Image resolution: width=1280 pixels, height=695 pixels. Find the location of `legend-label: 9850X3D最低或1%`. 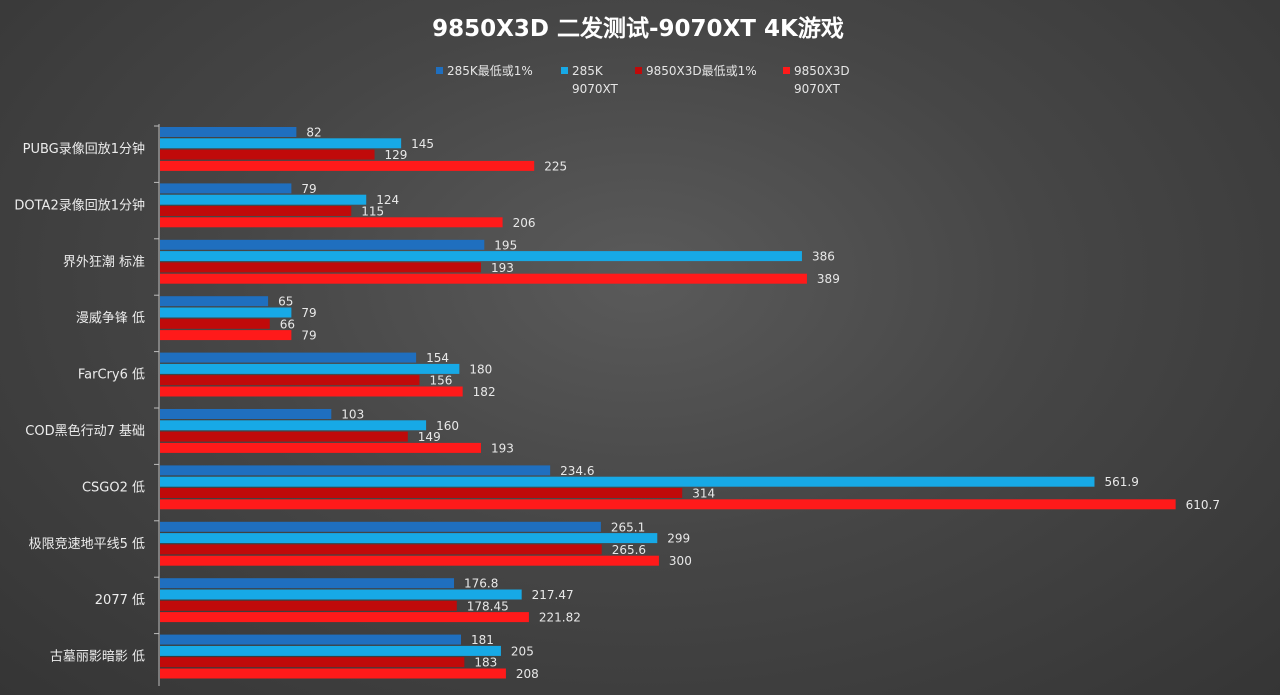

legend-label: 9850X3D最低或1% is located at coordinates (701, 71).